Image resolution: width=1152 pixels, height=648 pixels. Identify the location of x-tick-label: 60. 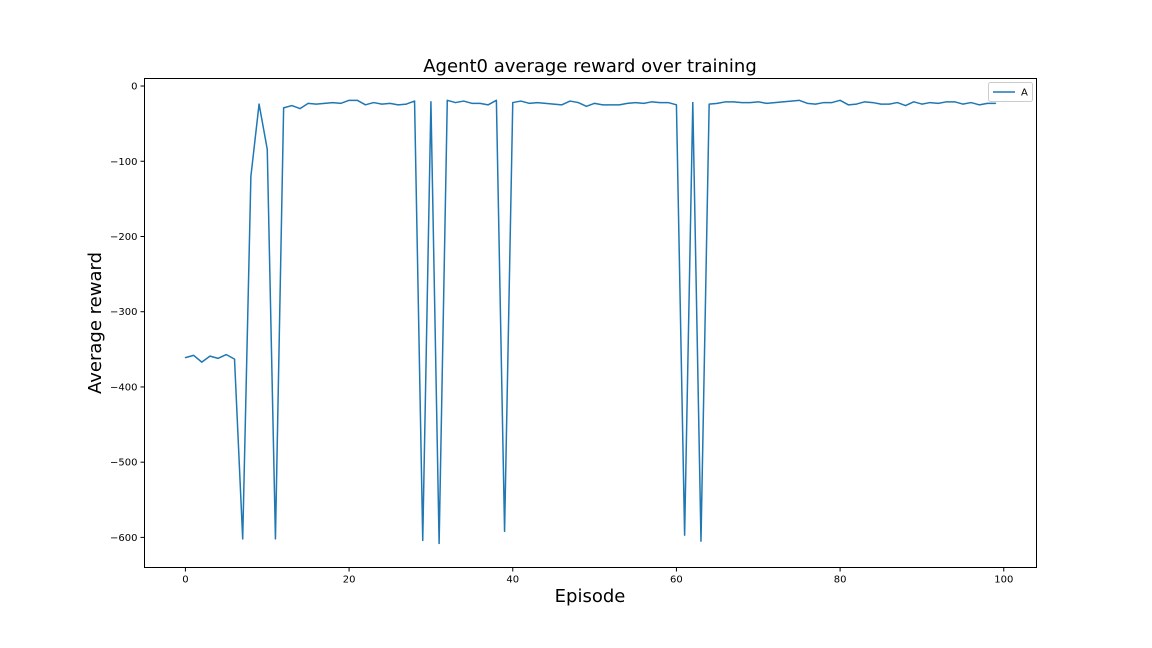
(676, 580).